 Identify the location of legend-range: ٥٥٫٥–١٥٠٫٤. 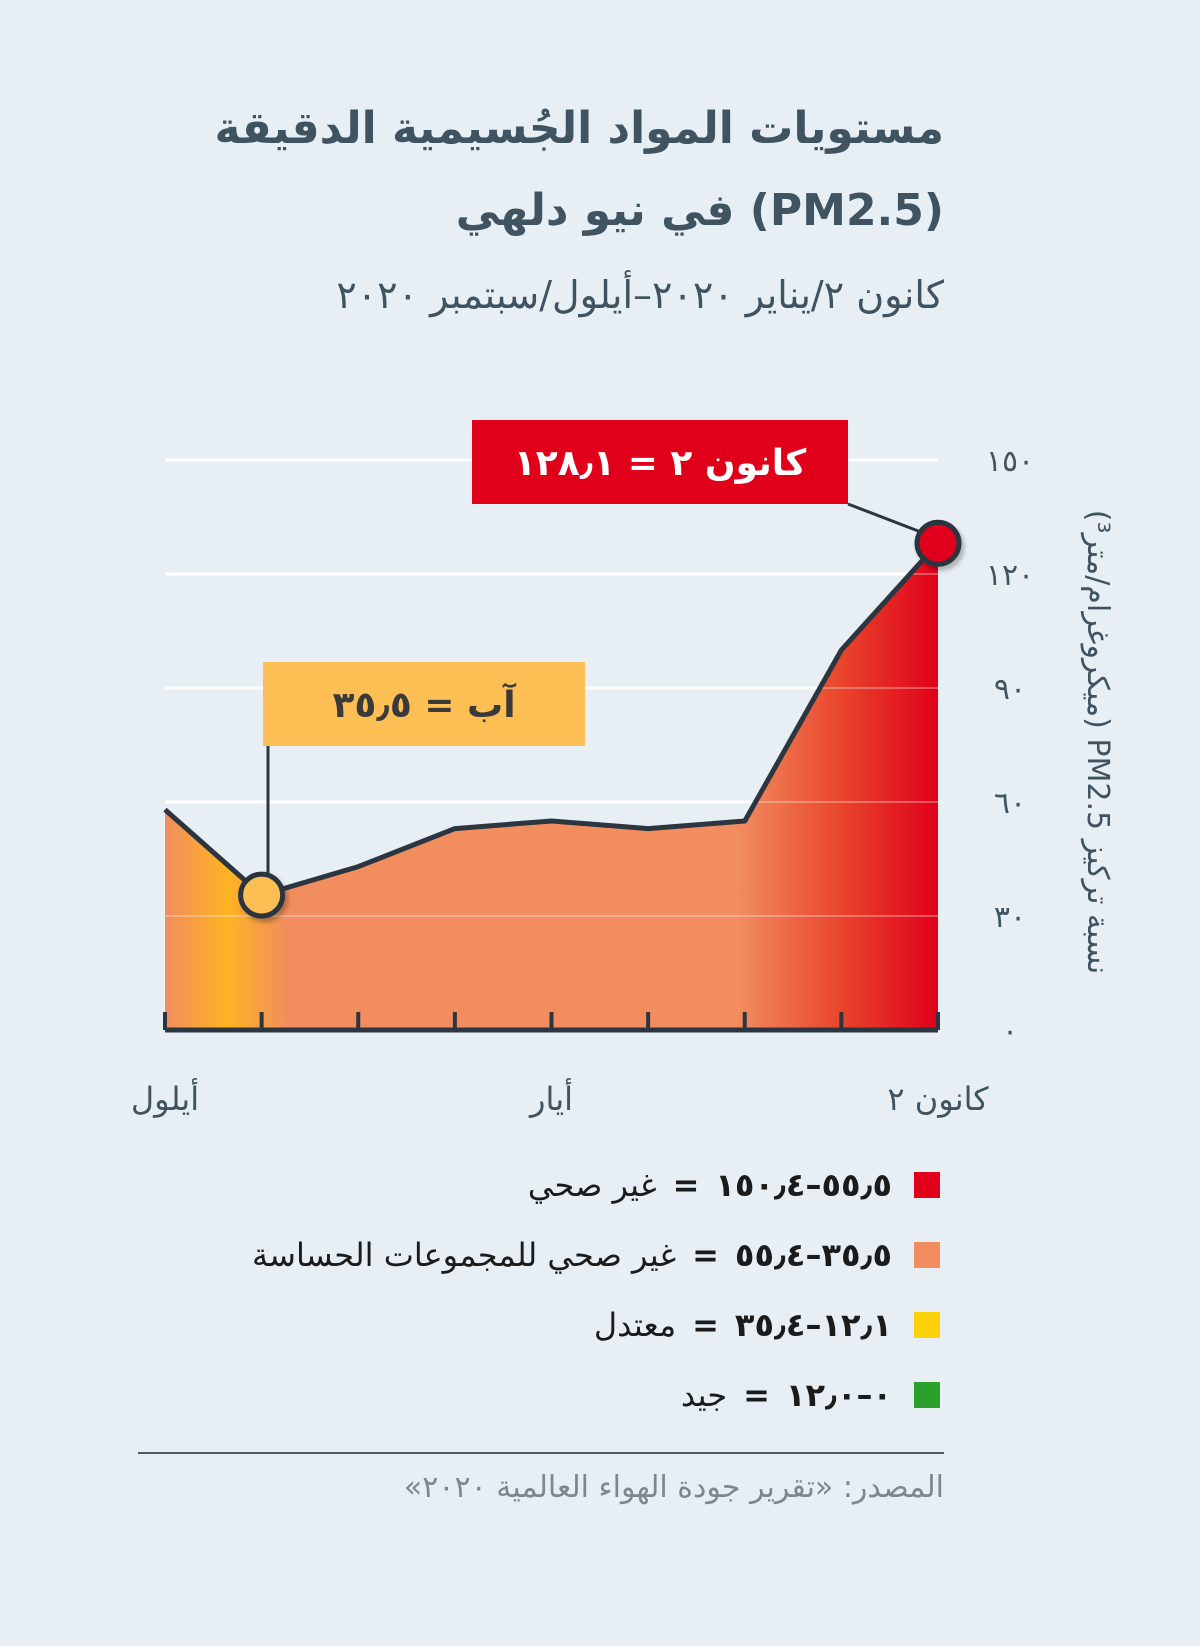
(803, 1185).